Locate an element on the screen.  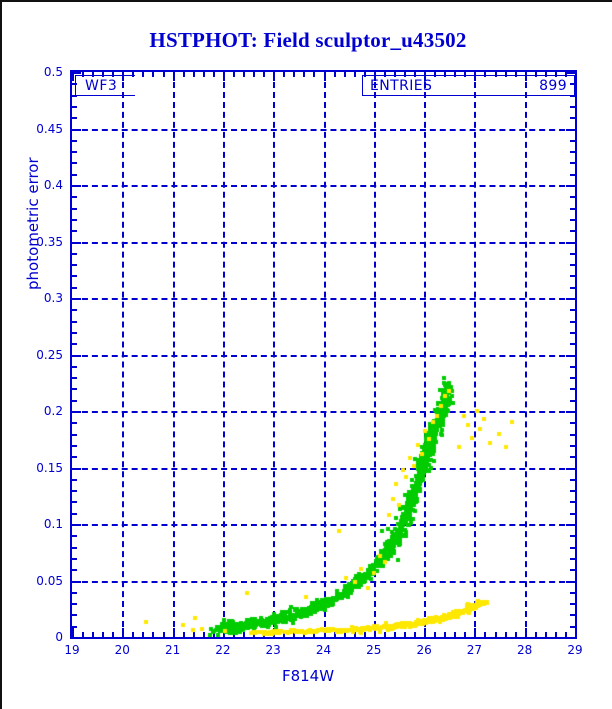
y-tick-label: 0.2 is located at coordinates (53, 411).